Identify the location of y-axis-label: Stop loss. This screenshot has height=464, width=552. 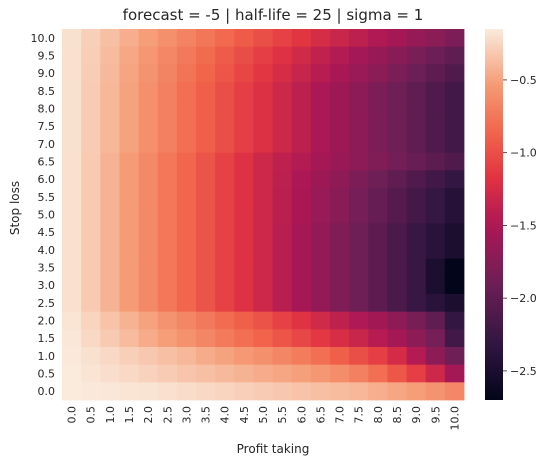
(15, 208).